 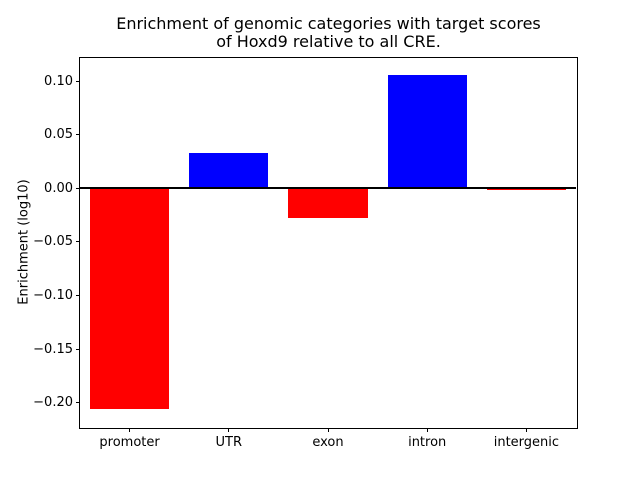 I want to click on y-tick-label: 0.00, so click(x=58, y=188).